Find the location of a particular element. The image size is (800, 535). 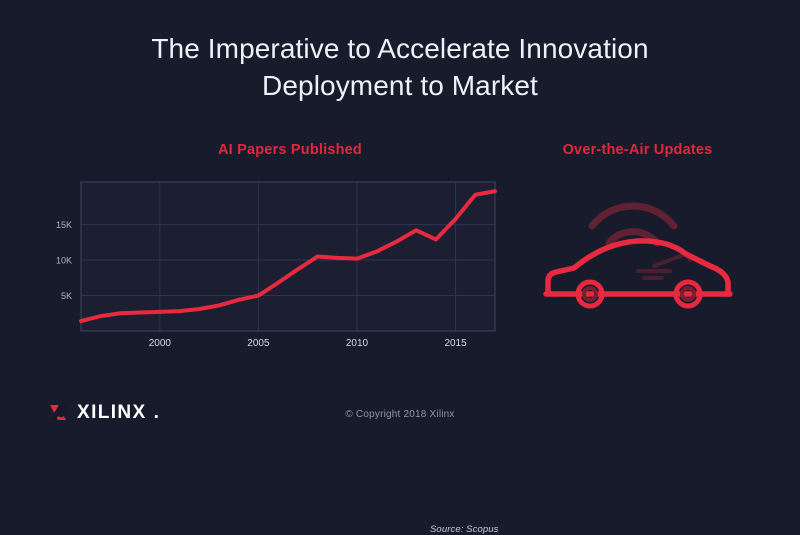

y-axis-tick-labels: 5K 10K 15K is located at coordinates (64, 260).